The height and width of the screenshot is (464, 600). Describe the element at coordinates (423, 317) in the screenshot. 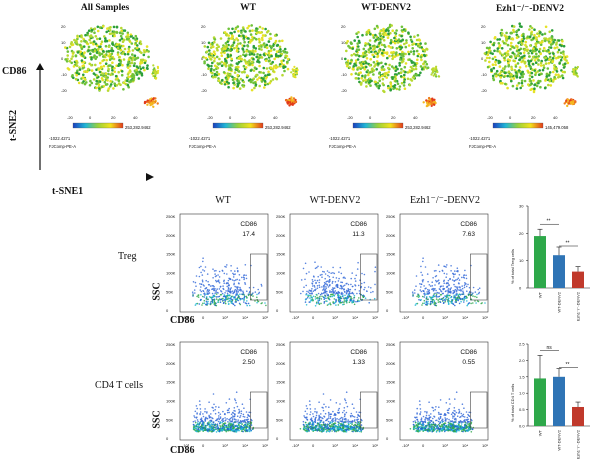

I see `flow-xtick-label: 0` at that location.